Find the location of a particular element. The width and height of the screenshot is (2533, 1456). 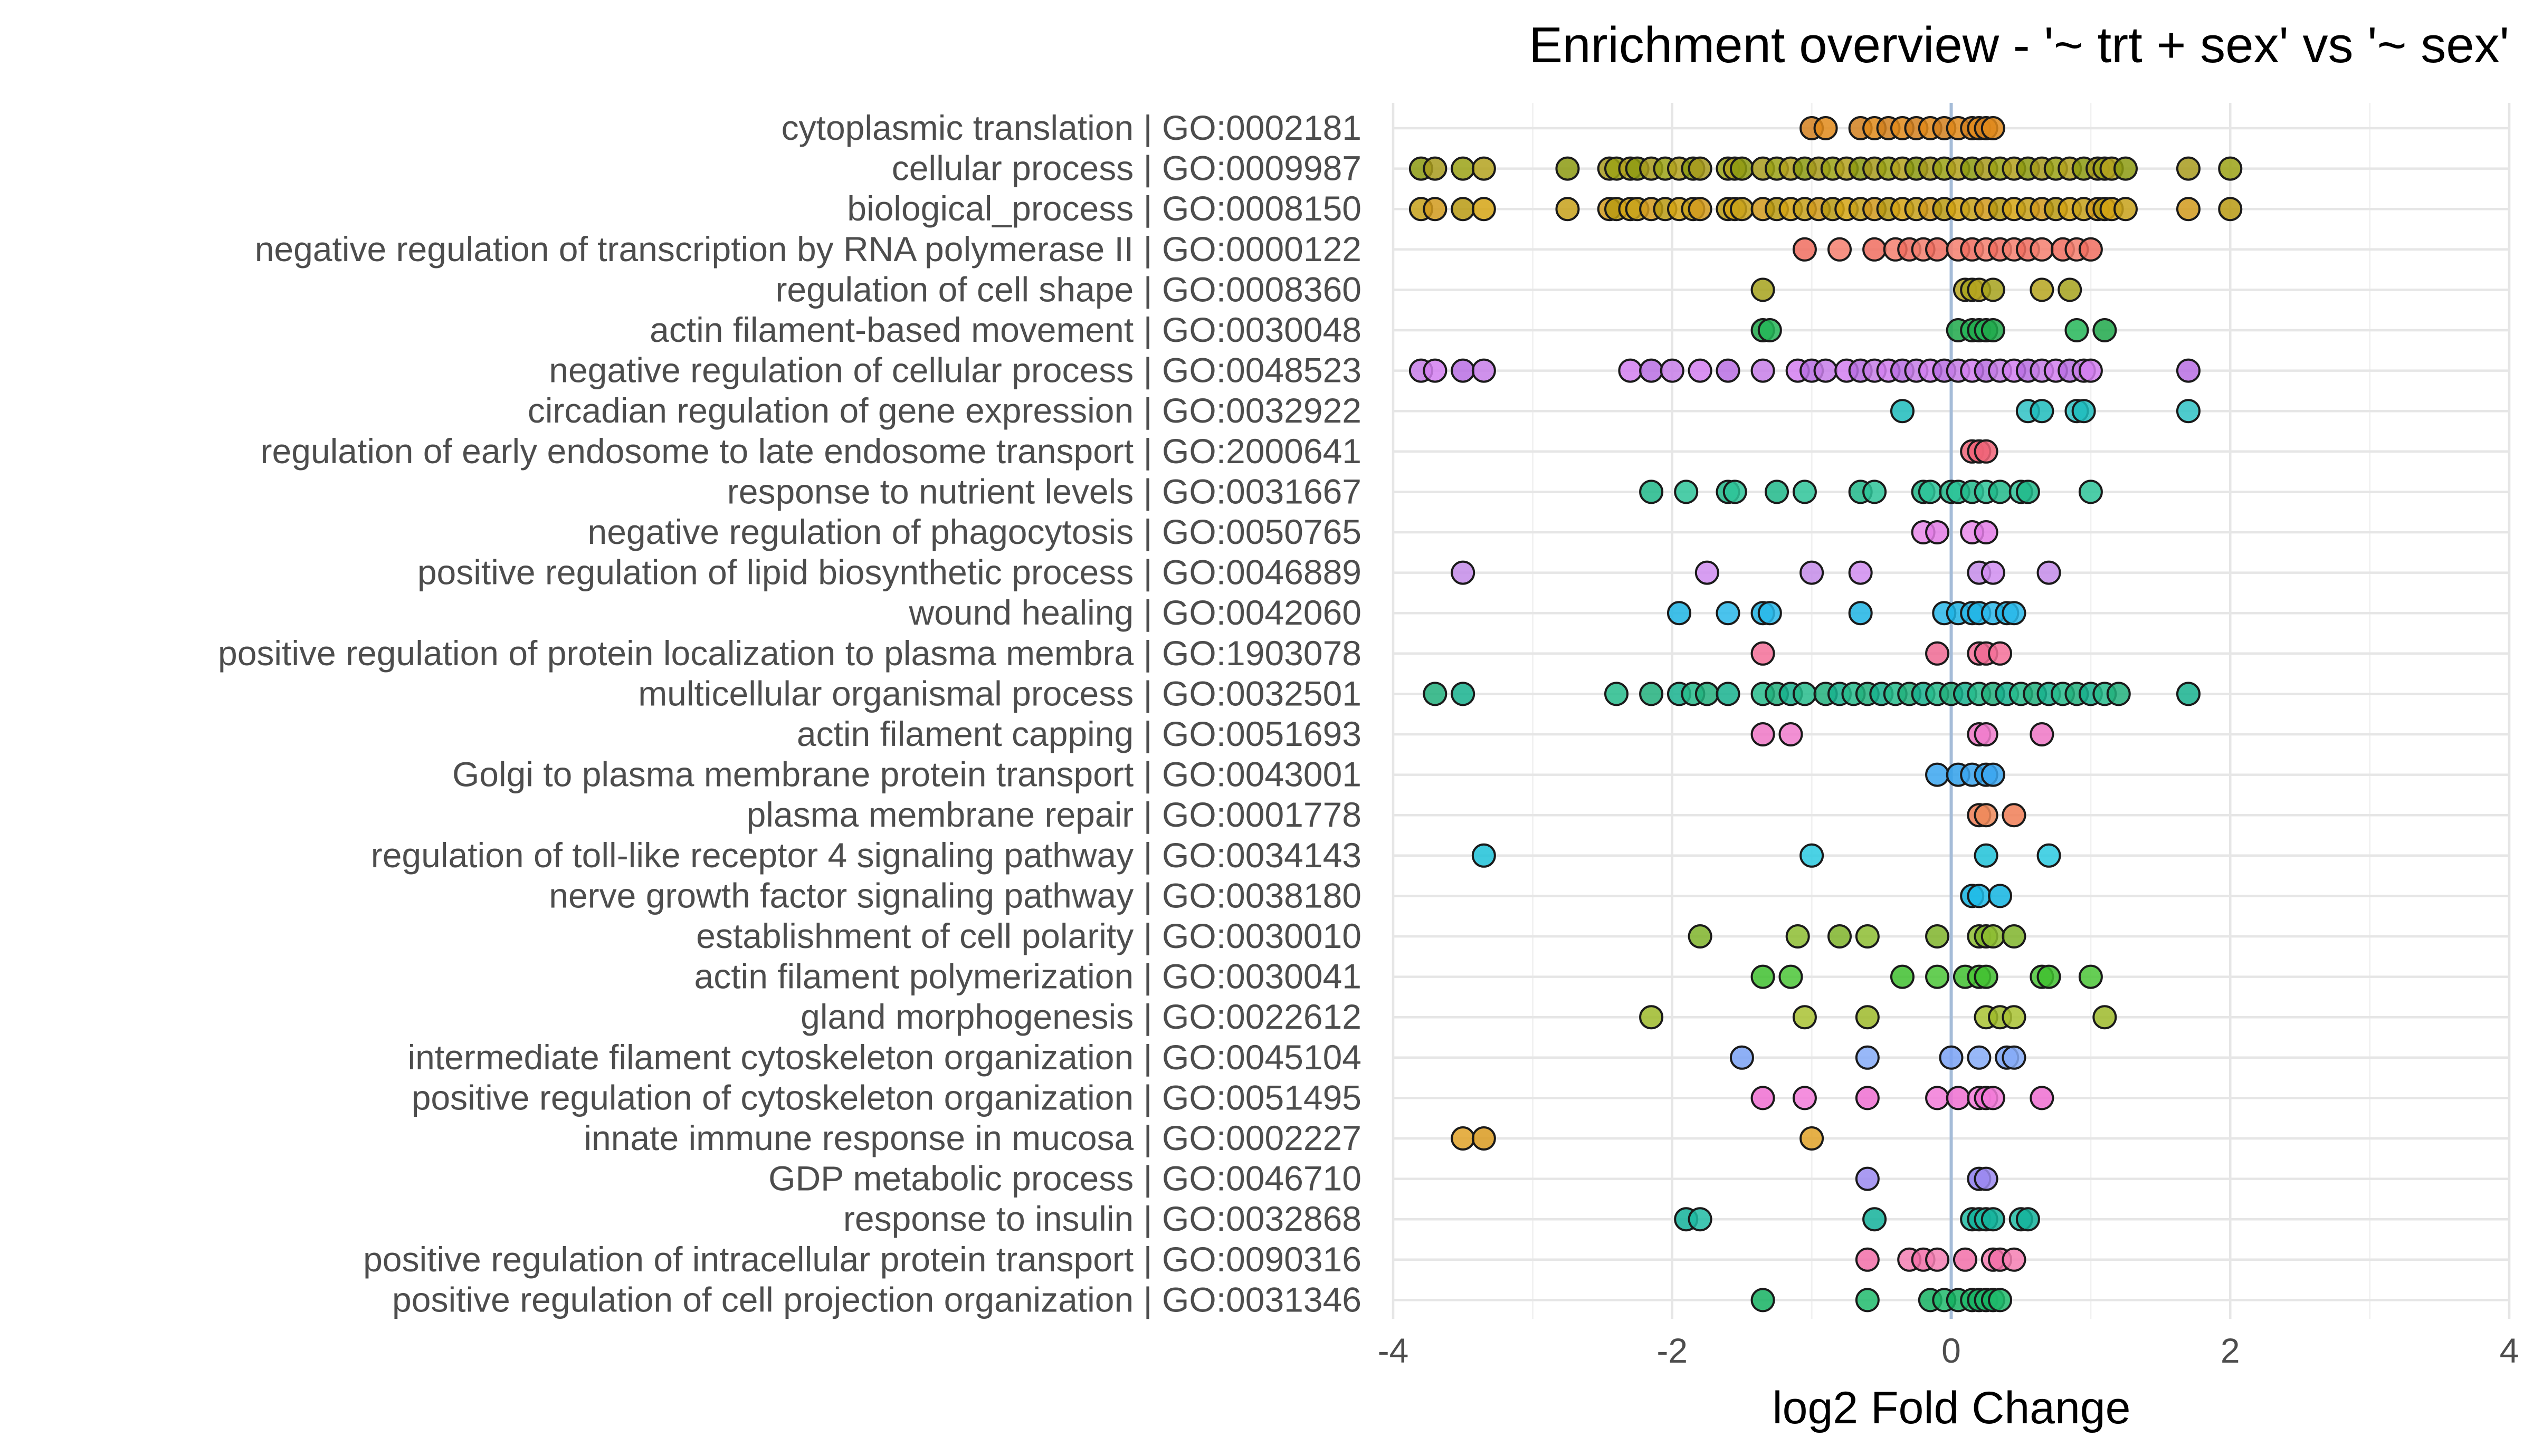

y-tick-label: response to insulin | GO:0032868 is located at coordinates (1102, 1218).